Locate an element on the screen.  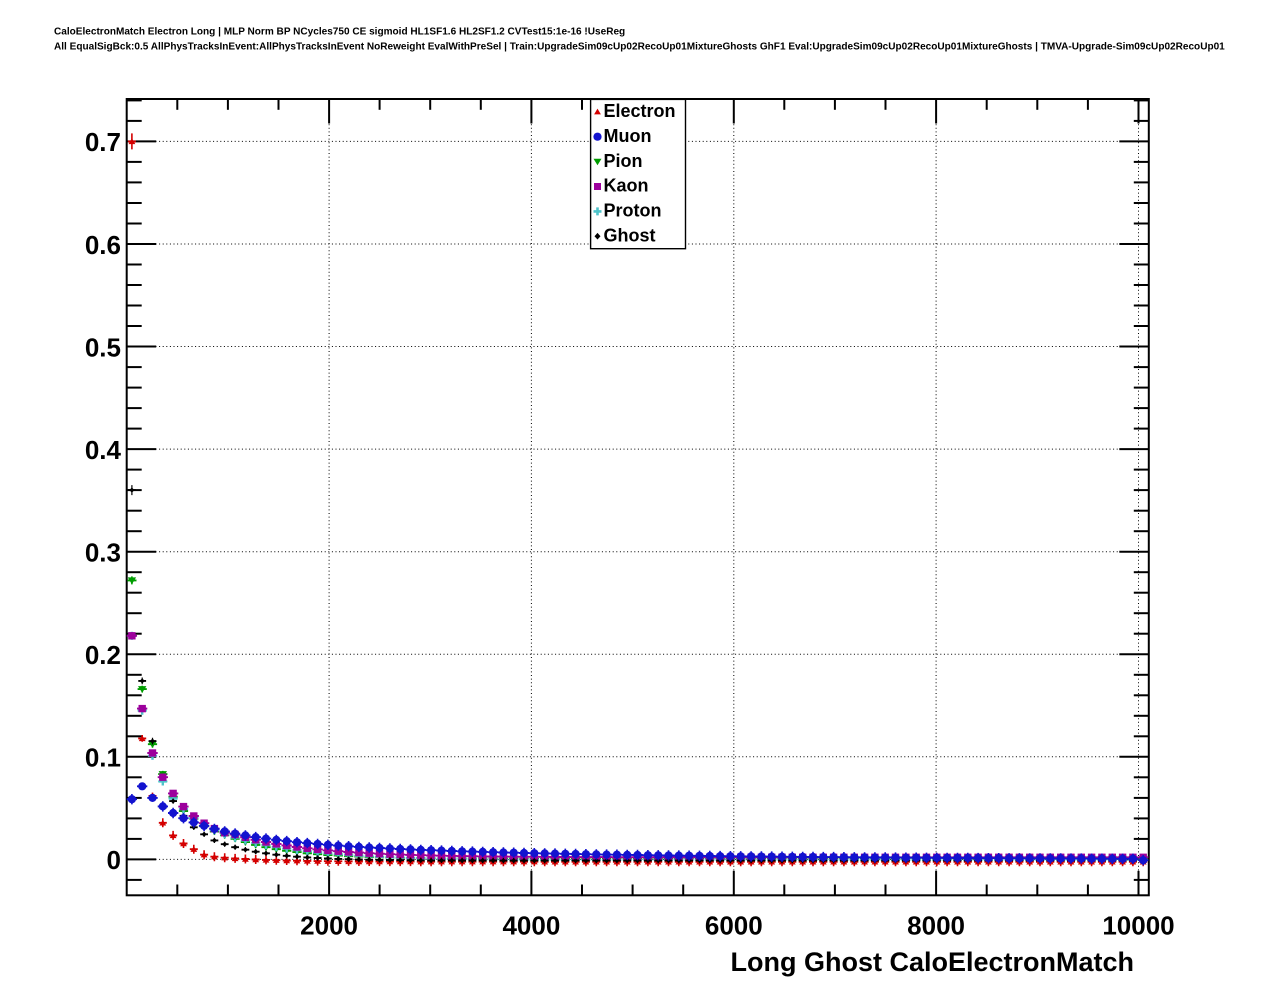
svg-text: 0.7 is located at coordinates (103, 142).